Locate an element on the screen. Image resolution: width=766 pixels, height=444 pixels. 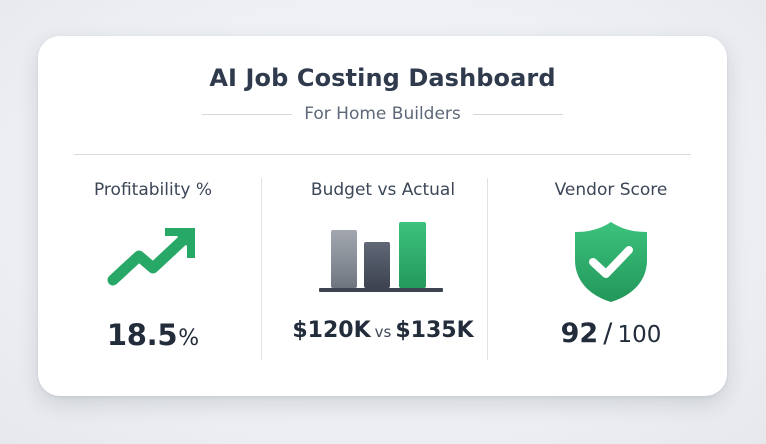
dashboard-title: AI Job Costing Dashboard is located at coordinates (382, 78).